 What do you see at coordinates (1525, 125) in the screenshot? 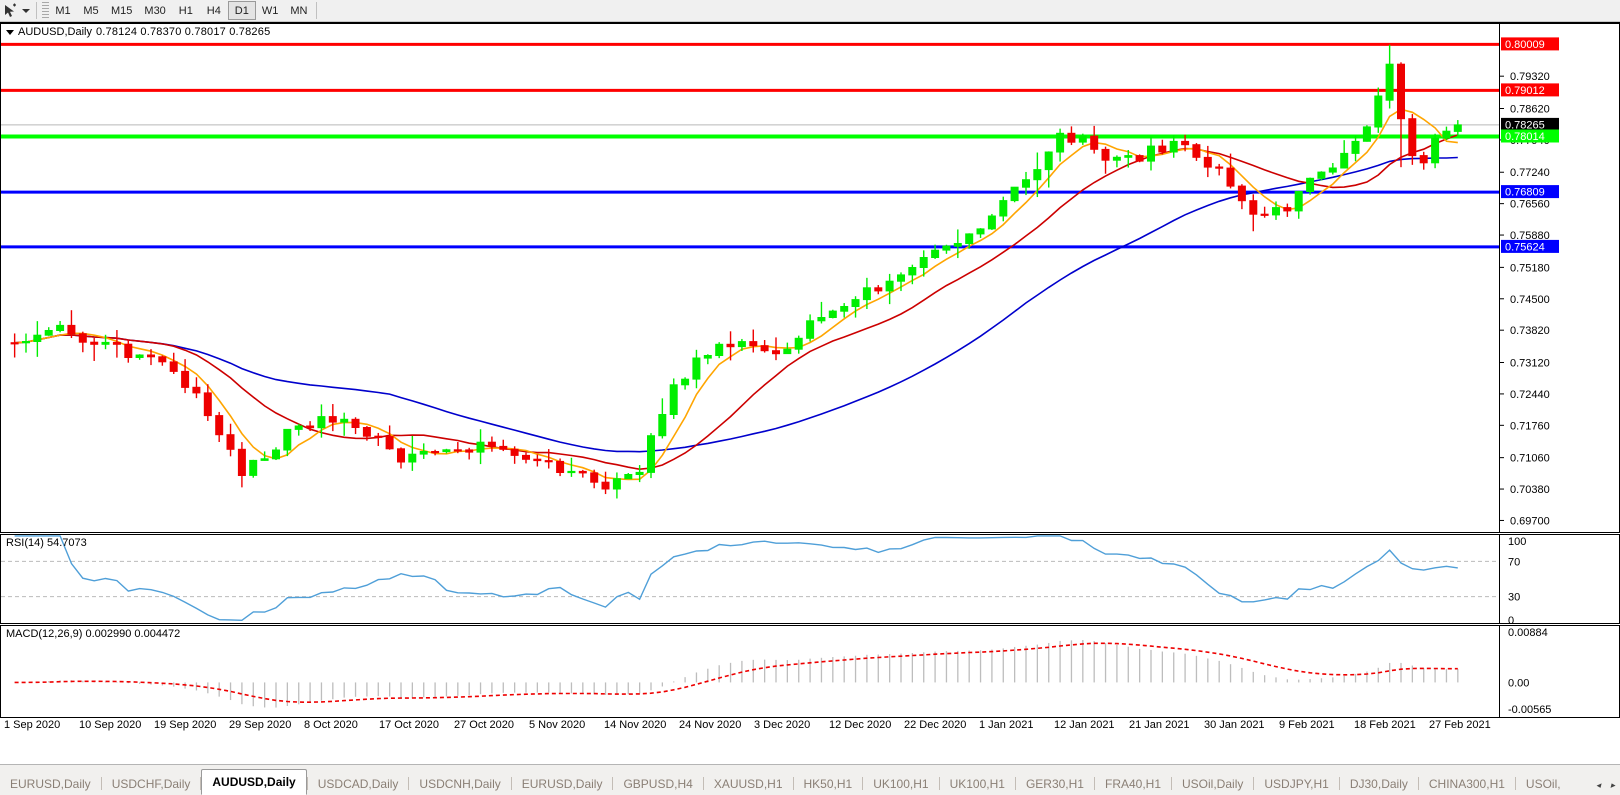
I see `svg-text: 0.78265` at bounding box center [1525, 125].